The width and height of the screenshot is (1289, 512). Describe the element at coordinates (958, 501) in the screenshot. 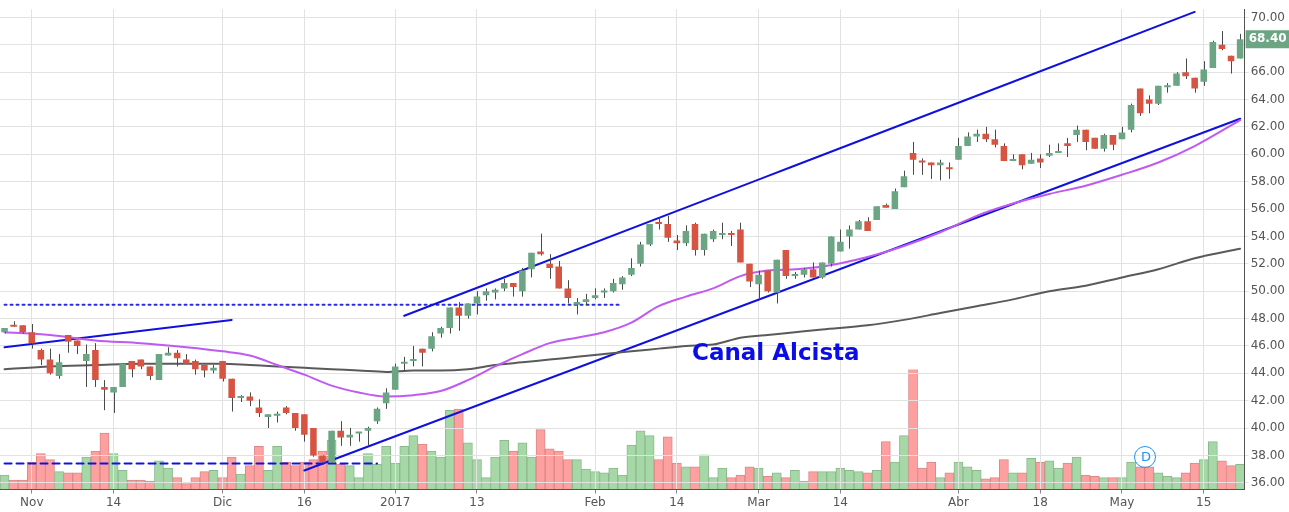

I see `x-tick-label: Abr` at that location.